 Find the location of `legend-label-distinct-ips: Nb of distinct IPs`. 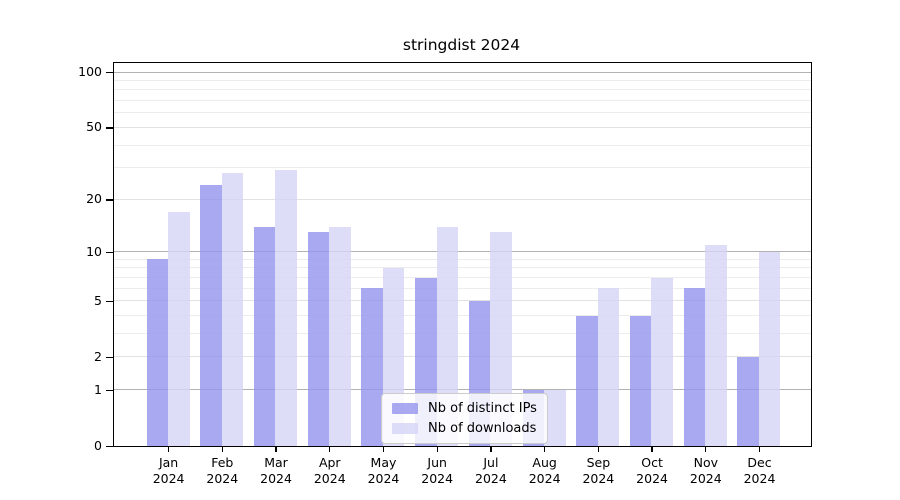

legend-label-distinct-ips: Nb of distinct IPs is located at coordinates (482, 408).